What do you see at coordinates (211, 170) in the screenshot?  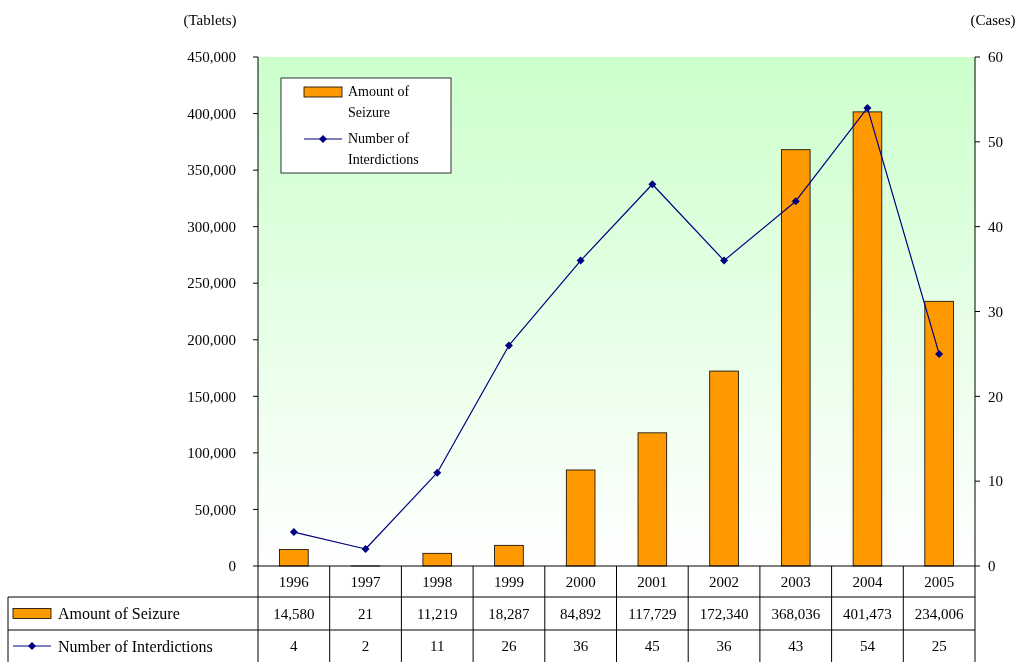 I see `y-tick-label: 350,000` at bounding box center [211, 170].